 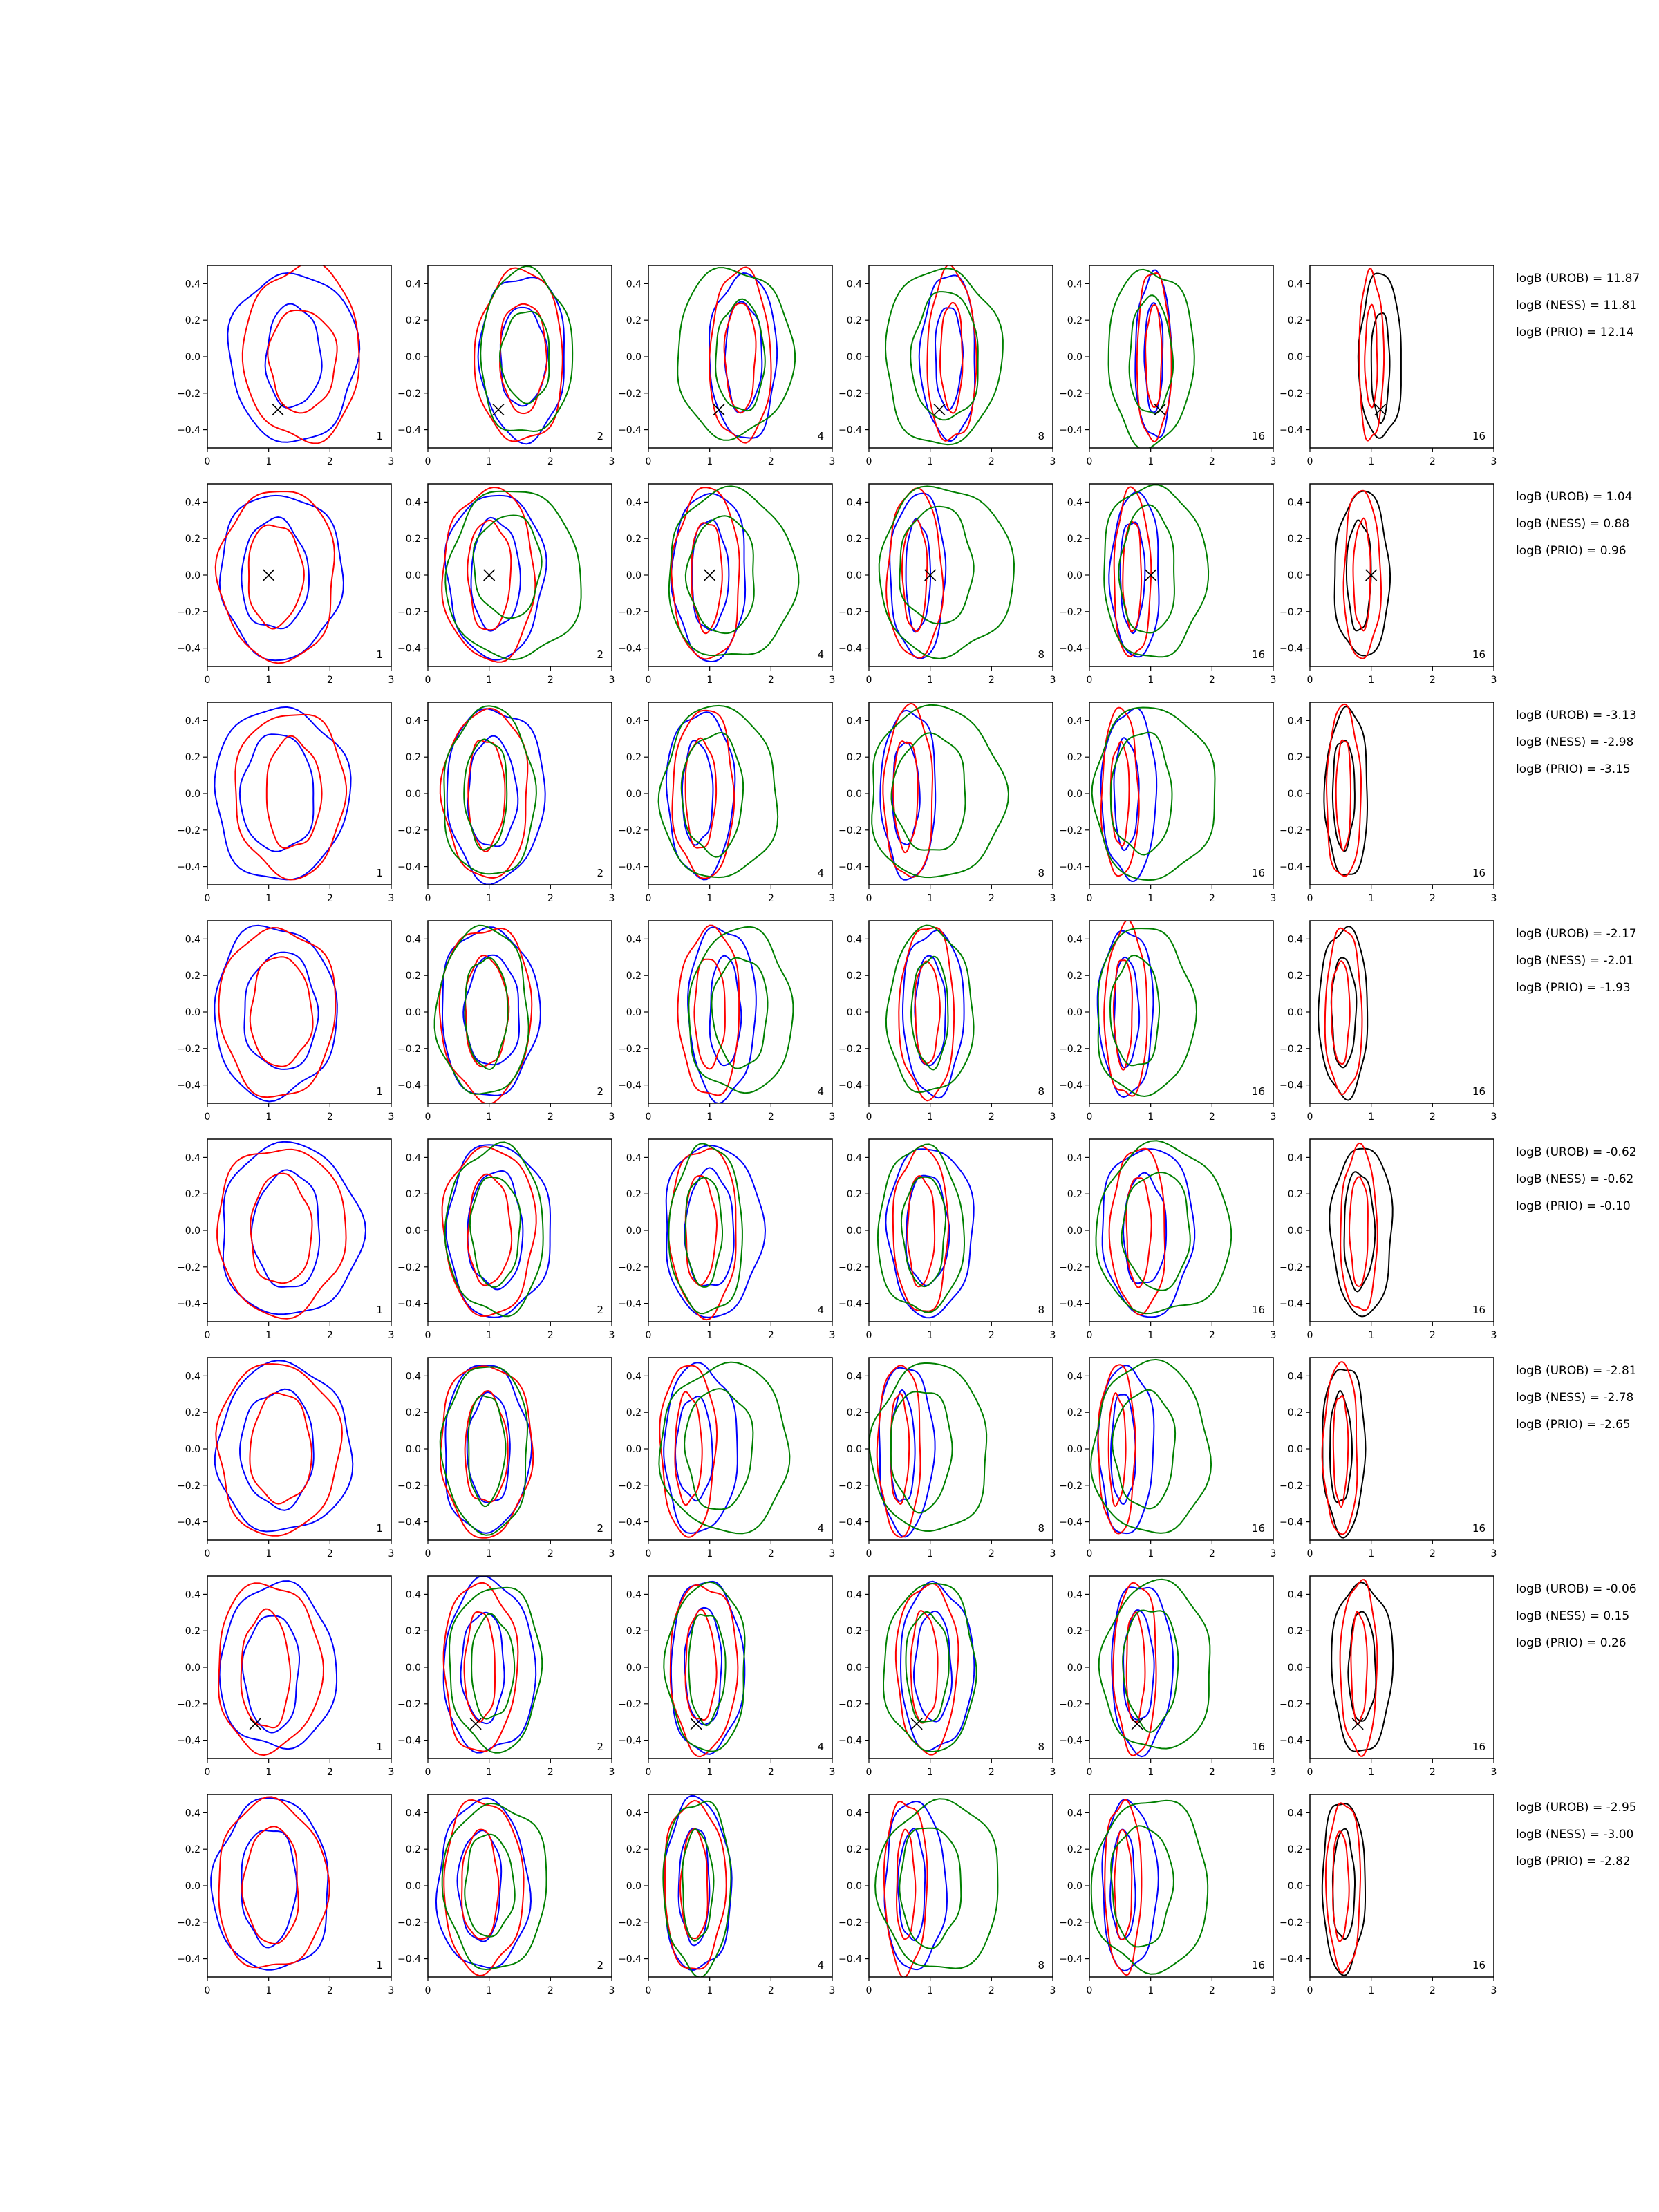 What do you see at coordinates (1572, 1616) in the screenshot?
I see `logb-stat-label: logB (NESS) = 0.15` at bounding box center [1572, 1616].